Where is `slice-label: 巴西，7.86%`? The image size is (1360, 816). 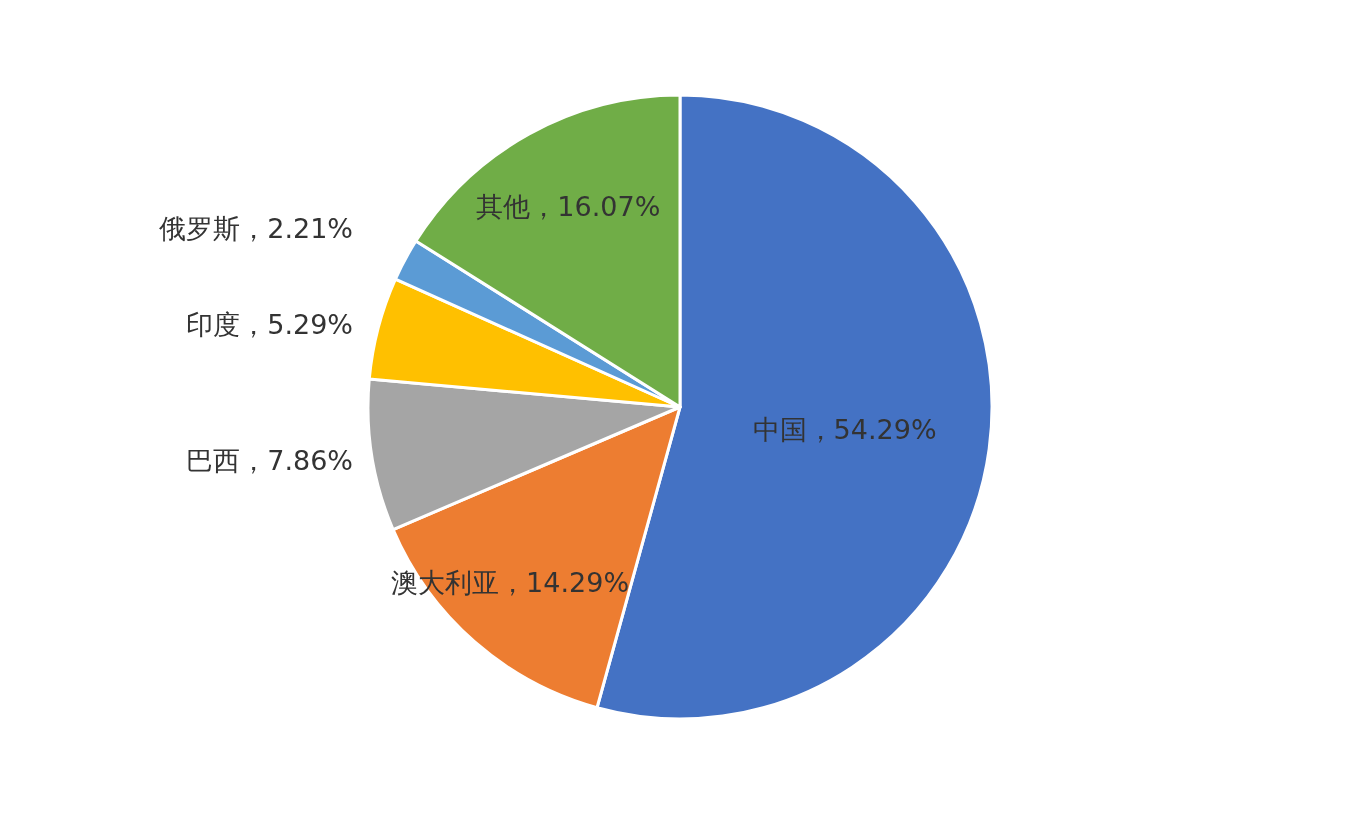 slice-label: 巴西，7.86% is located at coordinates (269, 460).